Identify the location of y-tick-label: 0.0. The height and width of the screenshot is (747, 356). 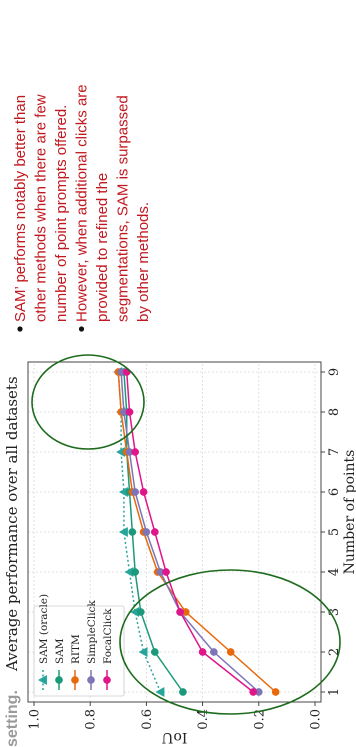
(316, 719).